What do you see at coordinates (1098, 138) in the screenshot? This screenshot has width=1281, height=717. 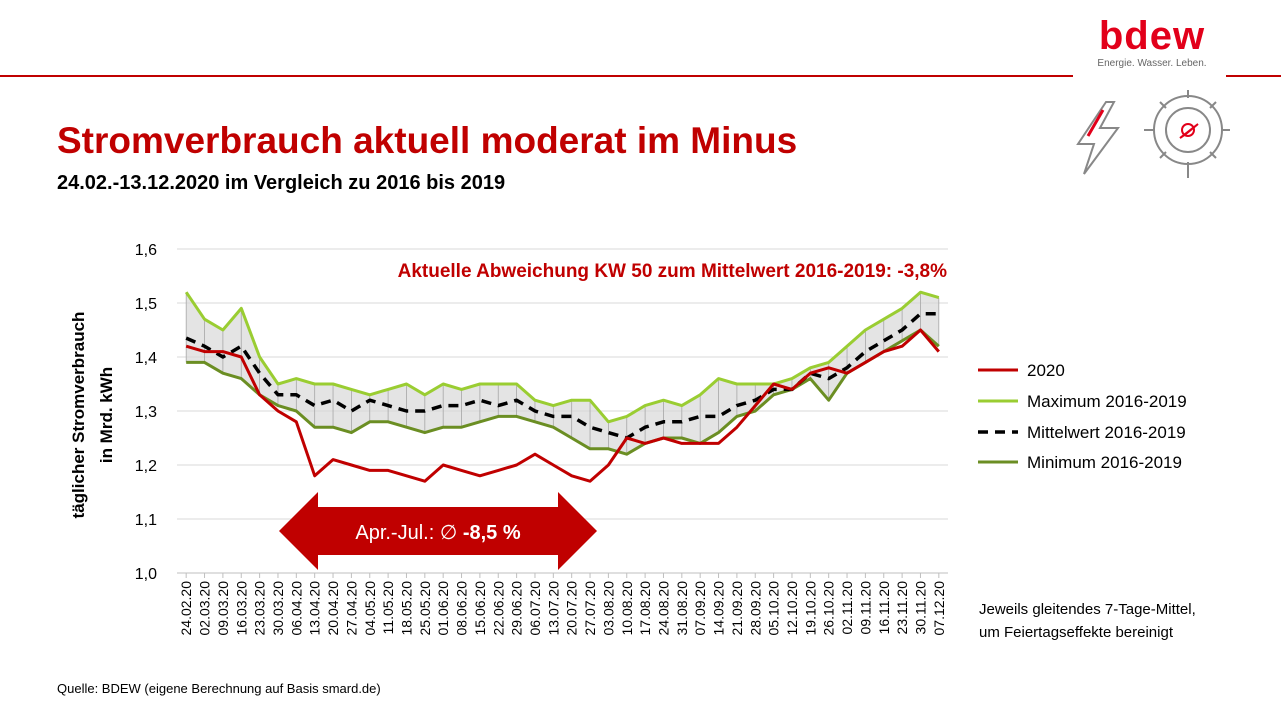 I see `lightning-icon` at bounding box center [1098, 138].